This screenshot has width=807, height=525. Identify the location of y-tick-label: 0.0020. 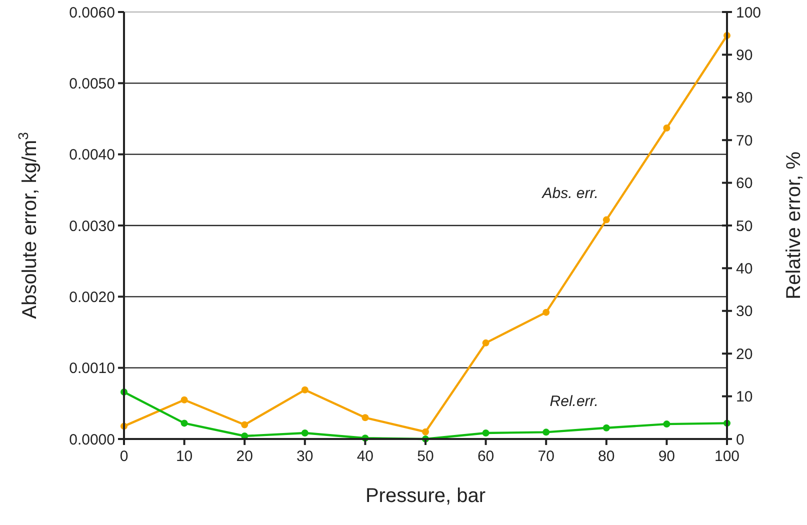
(92, 297).